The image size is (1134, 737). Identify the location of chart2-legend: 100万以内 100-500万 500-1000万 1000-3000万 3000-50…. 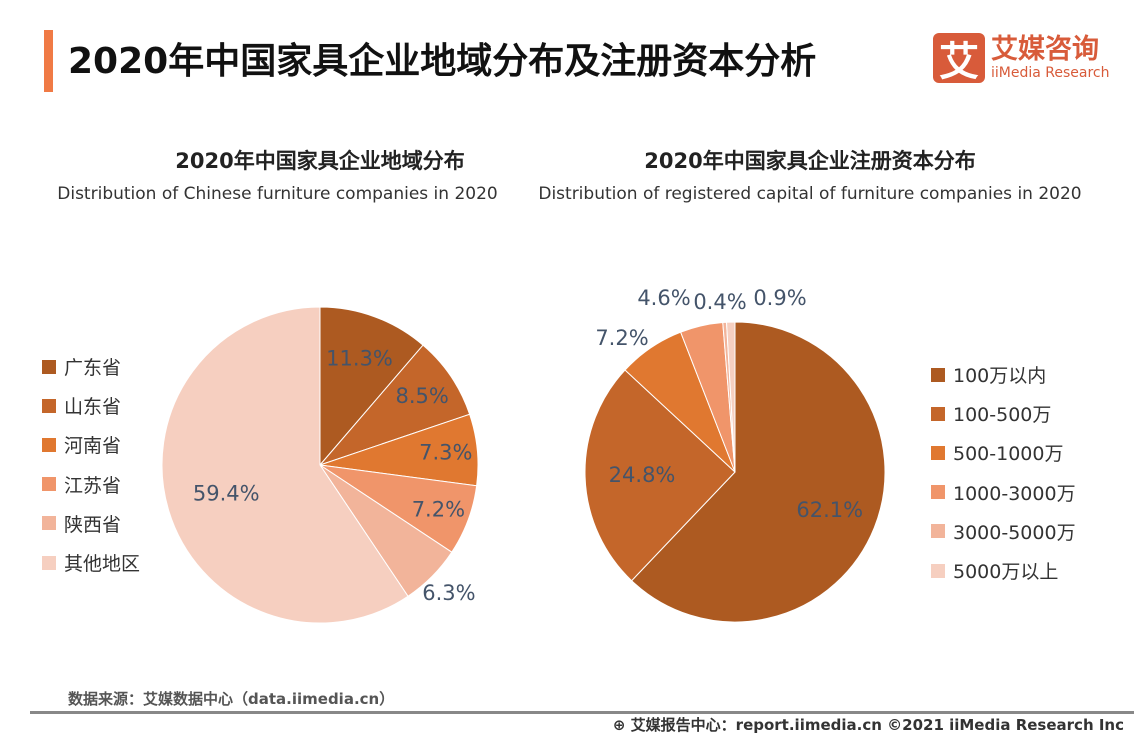
(1003, 472).